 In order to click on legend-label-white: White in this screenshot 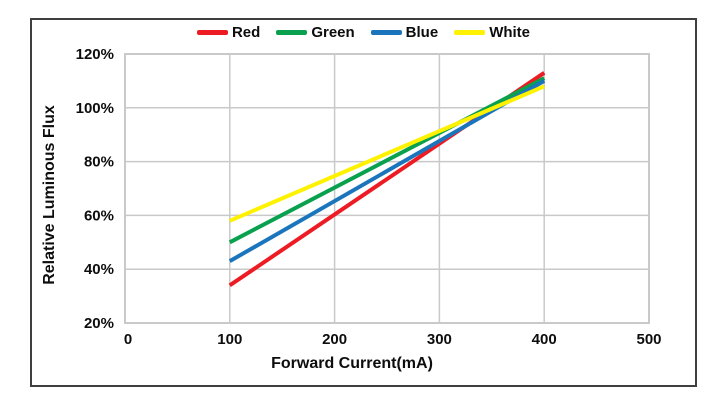, I will do `click(510, 32)`.